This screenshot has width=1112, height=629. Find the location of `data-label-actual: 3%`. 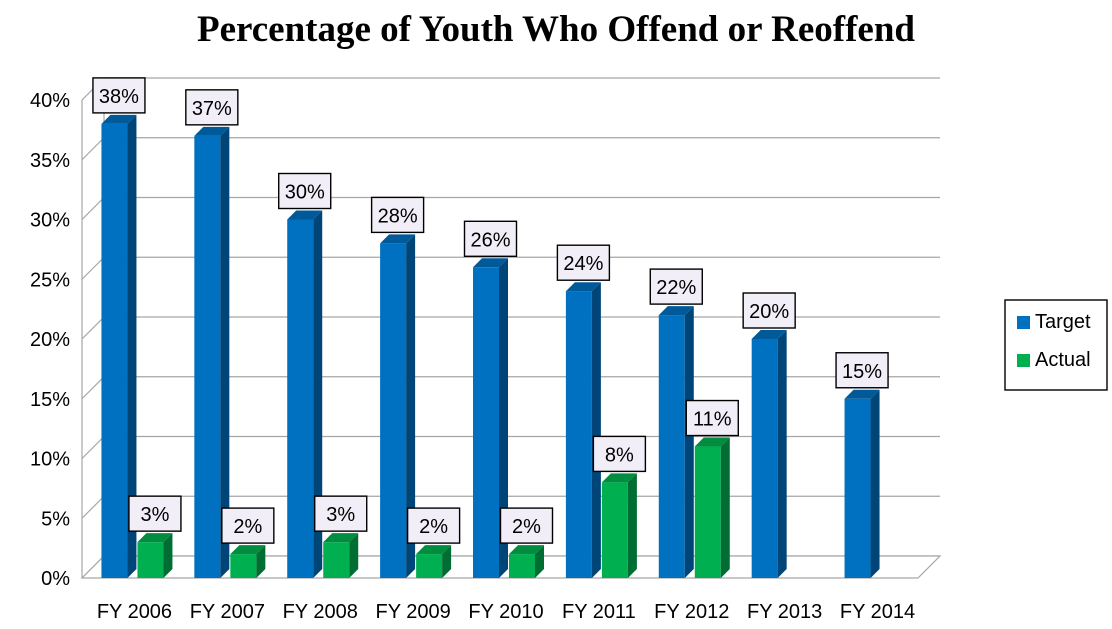

data-label-actual: 3% is located at coordinates (155, 513).